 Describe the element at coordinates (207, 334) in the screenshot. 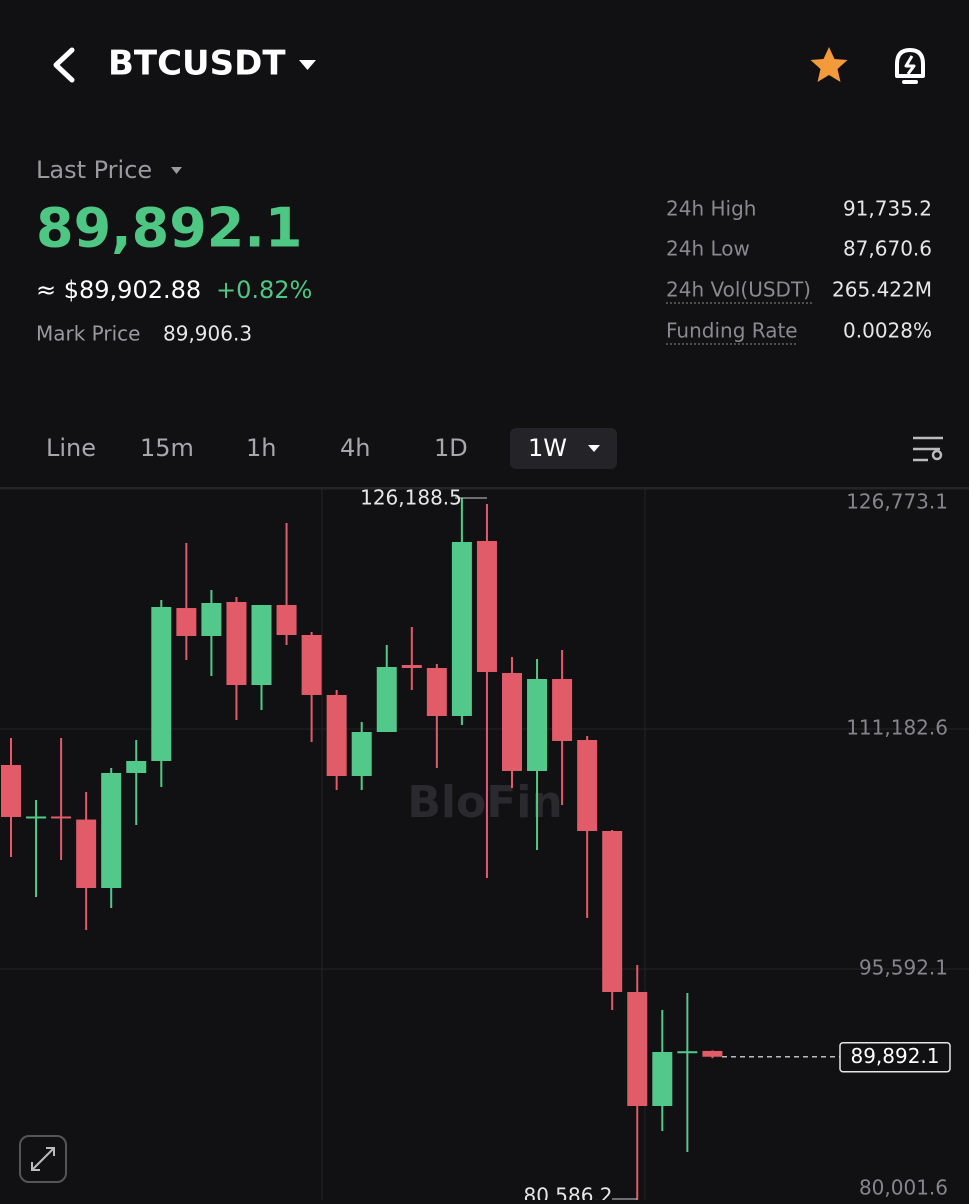

I see `mark-price: 89,906.3` at that location.